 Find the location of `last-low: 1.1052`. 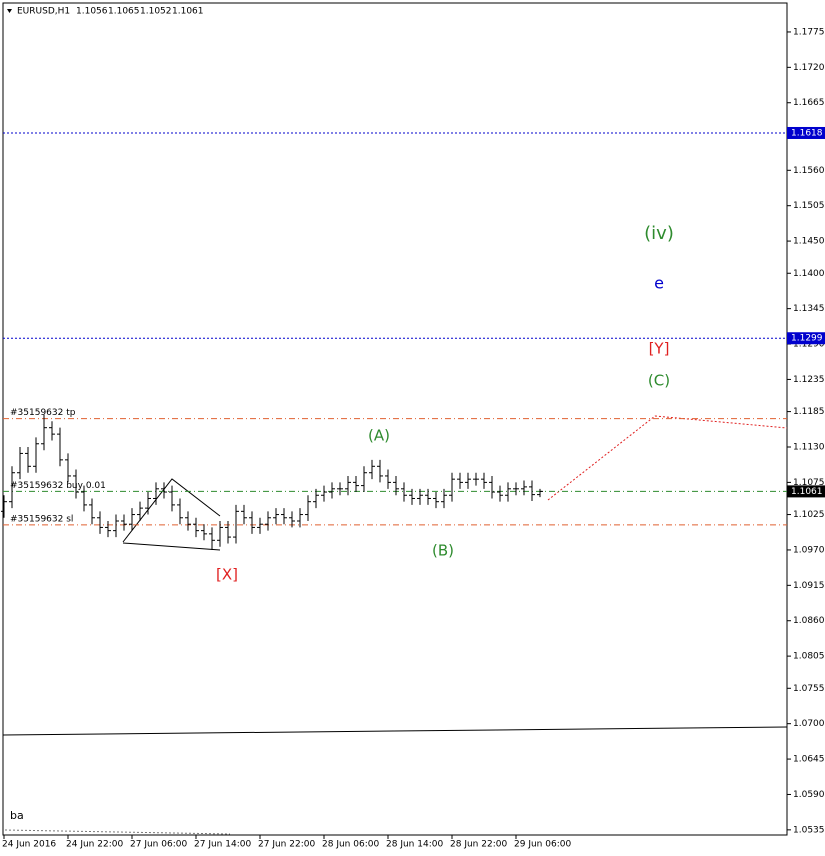

last-low: 1.1052 is located at coordinates (156, 12).